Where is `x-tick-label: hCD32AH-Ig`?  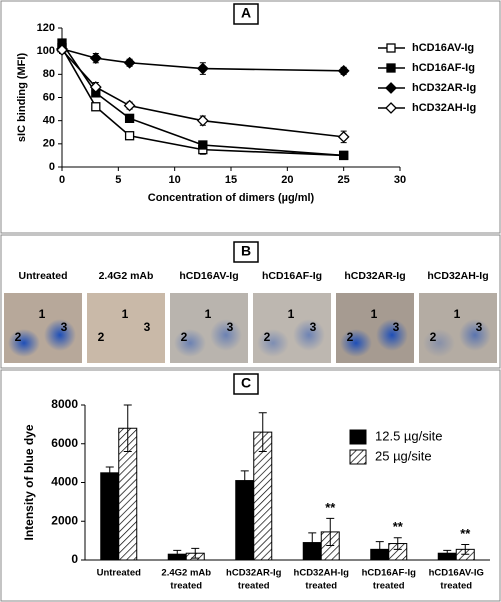
x-tick-label: hCD32AH-Ig is located at coordinates (322, 573).